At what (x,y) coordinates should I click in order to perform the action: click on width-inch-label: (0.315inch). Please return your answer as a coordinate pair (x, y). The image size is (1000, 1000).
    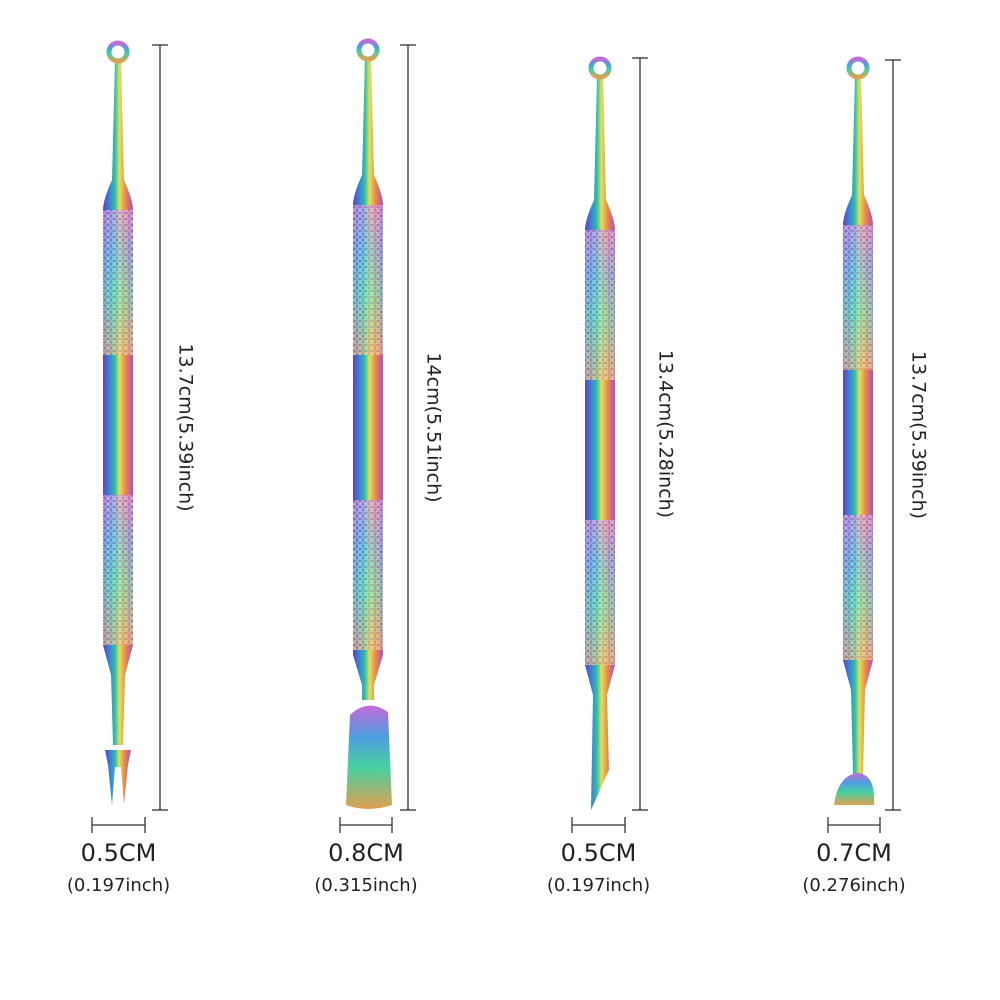
    Looking at the image, I should click on (365, 885).